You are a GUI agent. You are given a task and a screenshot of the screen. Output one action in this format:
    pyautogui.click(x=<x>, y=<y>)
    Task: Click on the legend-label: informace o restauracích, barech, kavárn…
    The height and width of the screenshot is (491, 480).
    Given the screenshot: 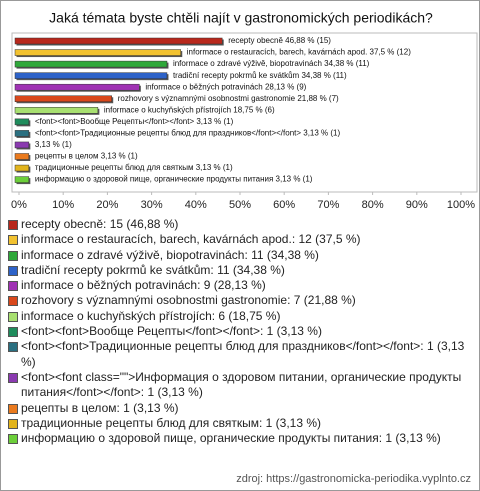 What is the action you would take?
    pyautogui.click(x=191, y=239)
    